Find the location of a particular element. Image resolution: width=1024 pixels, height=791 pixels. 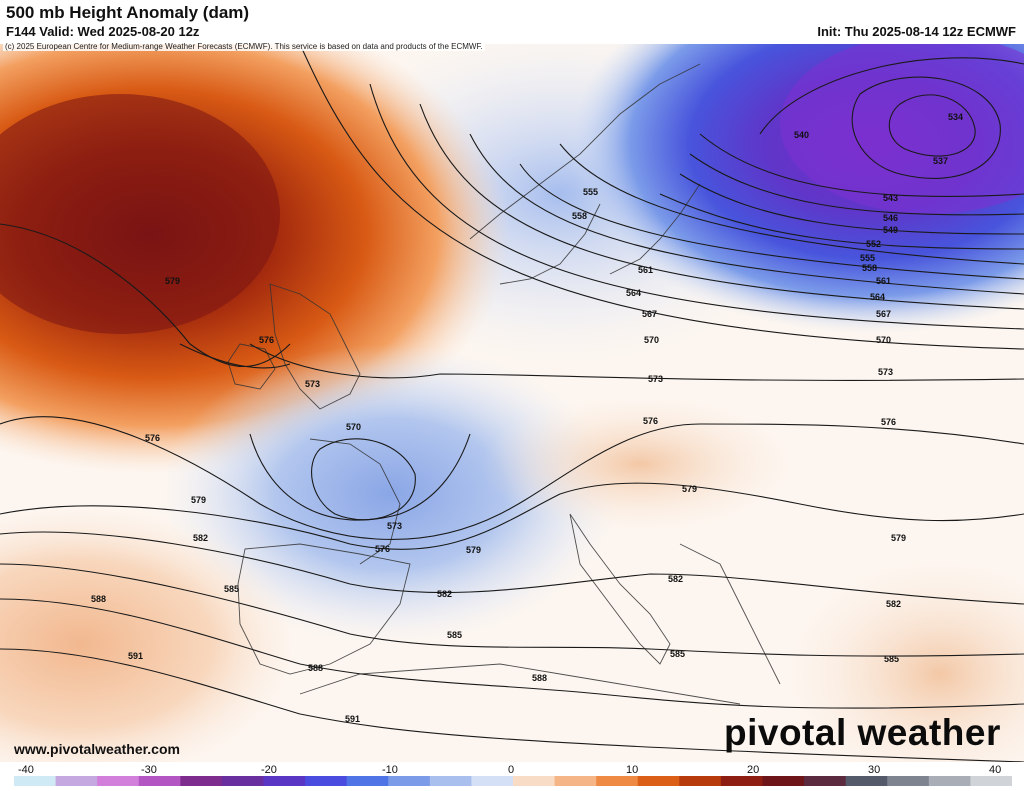

colorbar-tick: -30 is located at coordinates (149, 770).